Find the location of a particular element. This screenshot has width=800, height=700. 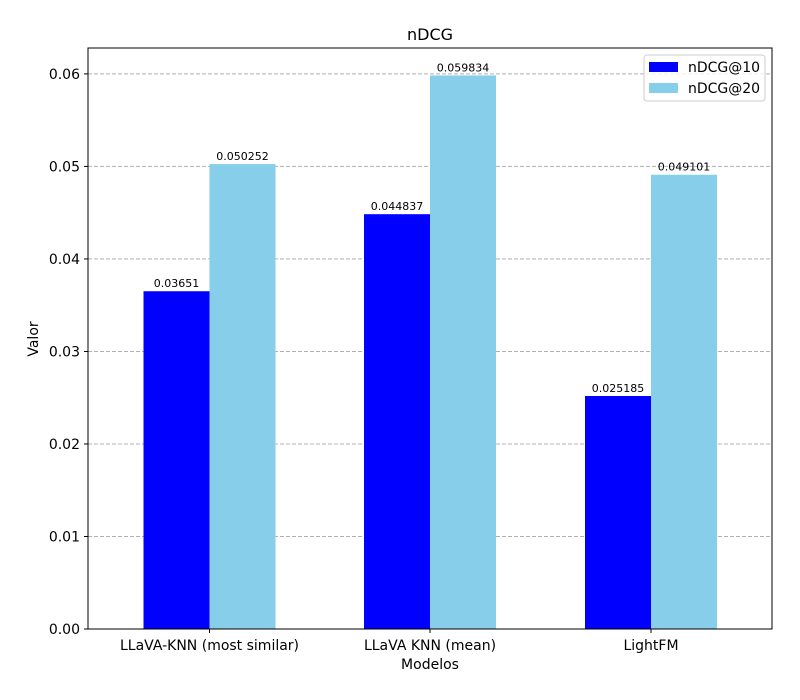

x-axis-title: Modelos is located at coordinates (430, 665).